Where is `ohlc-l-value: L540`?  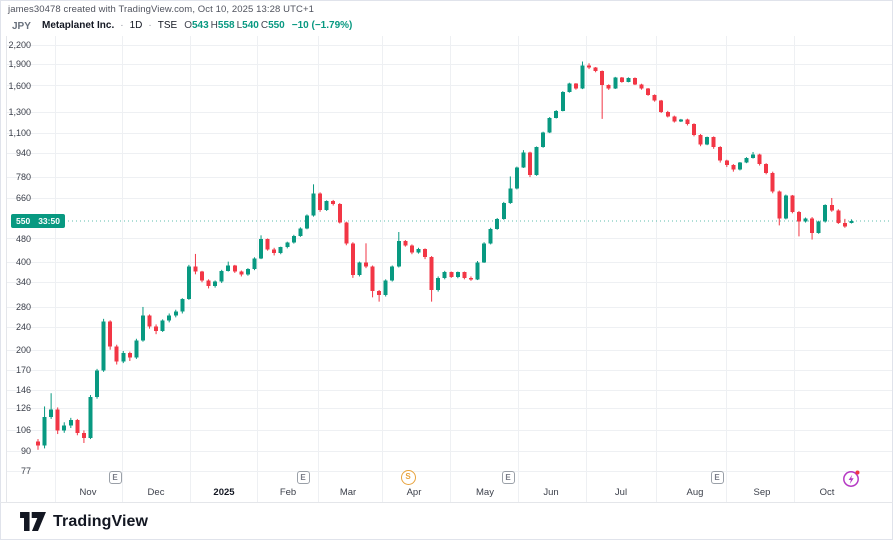 ohlc-l-value: L540 is located at coordinates (247, 25).